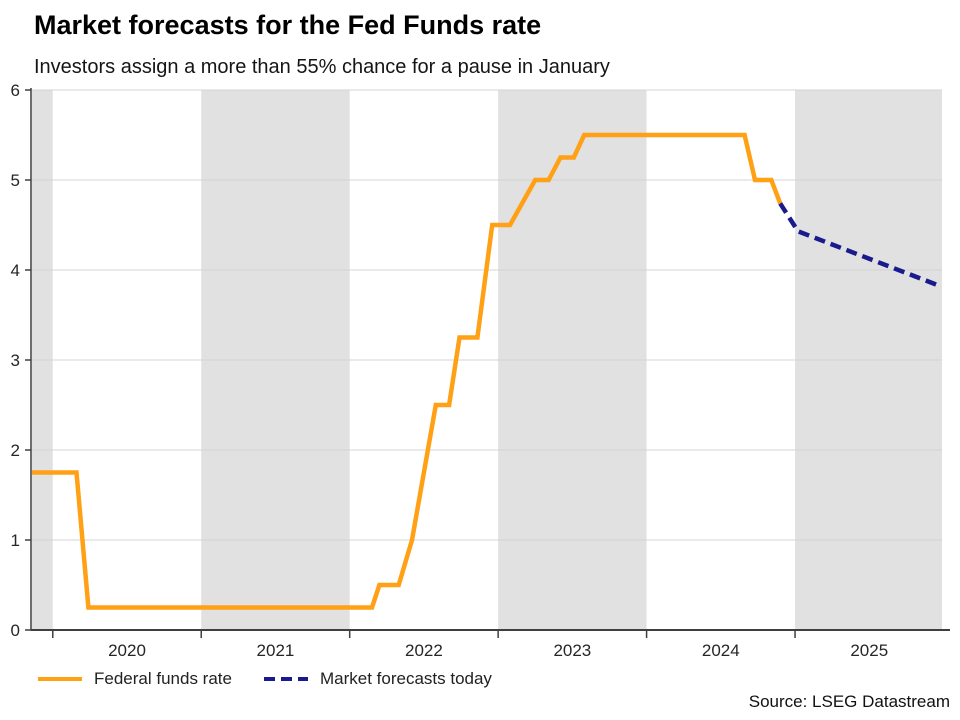 Image resolution: width=960 pixels, height=720 pixels. I want to click on chart-title: Market forecasts for the Fed Funds rate, so click(288, 25).